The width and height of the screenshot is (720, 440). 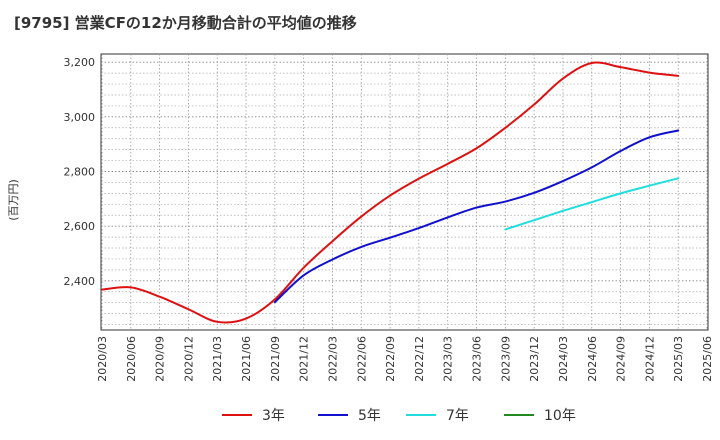 I want to click on legend-label: 3年, so click(x=273, y=416).